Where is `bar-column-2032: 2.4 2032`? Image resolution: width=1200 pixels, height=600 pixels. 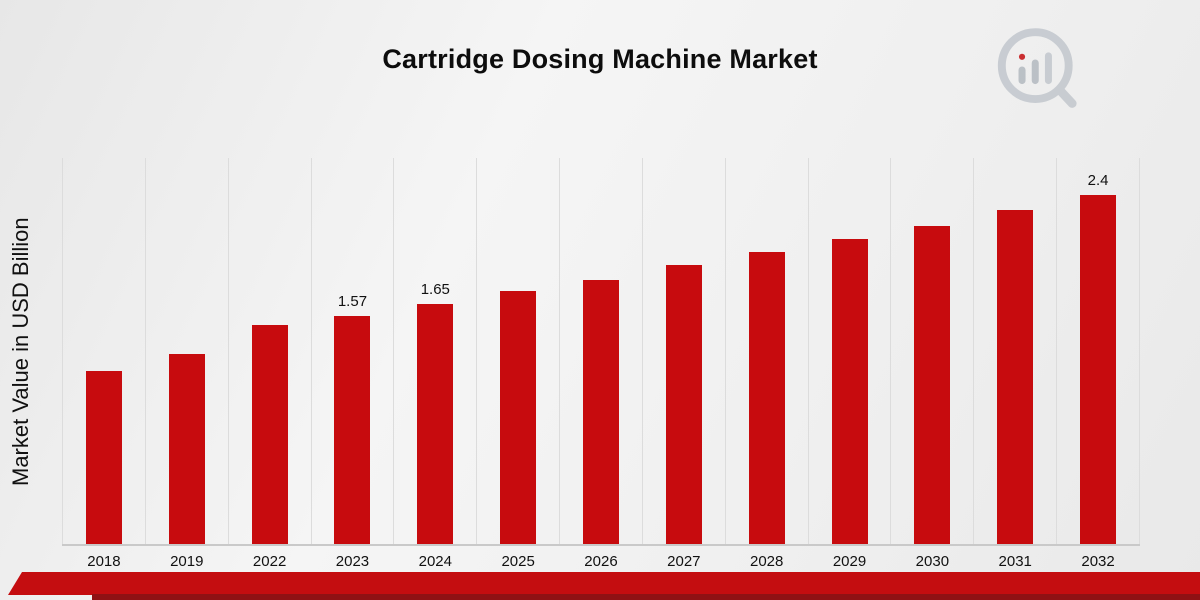
bar-column-2032: 2.4 2032 is located at coordinates (1098, 364).